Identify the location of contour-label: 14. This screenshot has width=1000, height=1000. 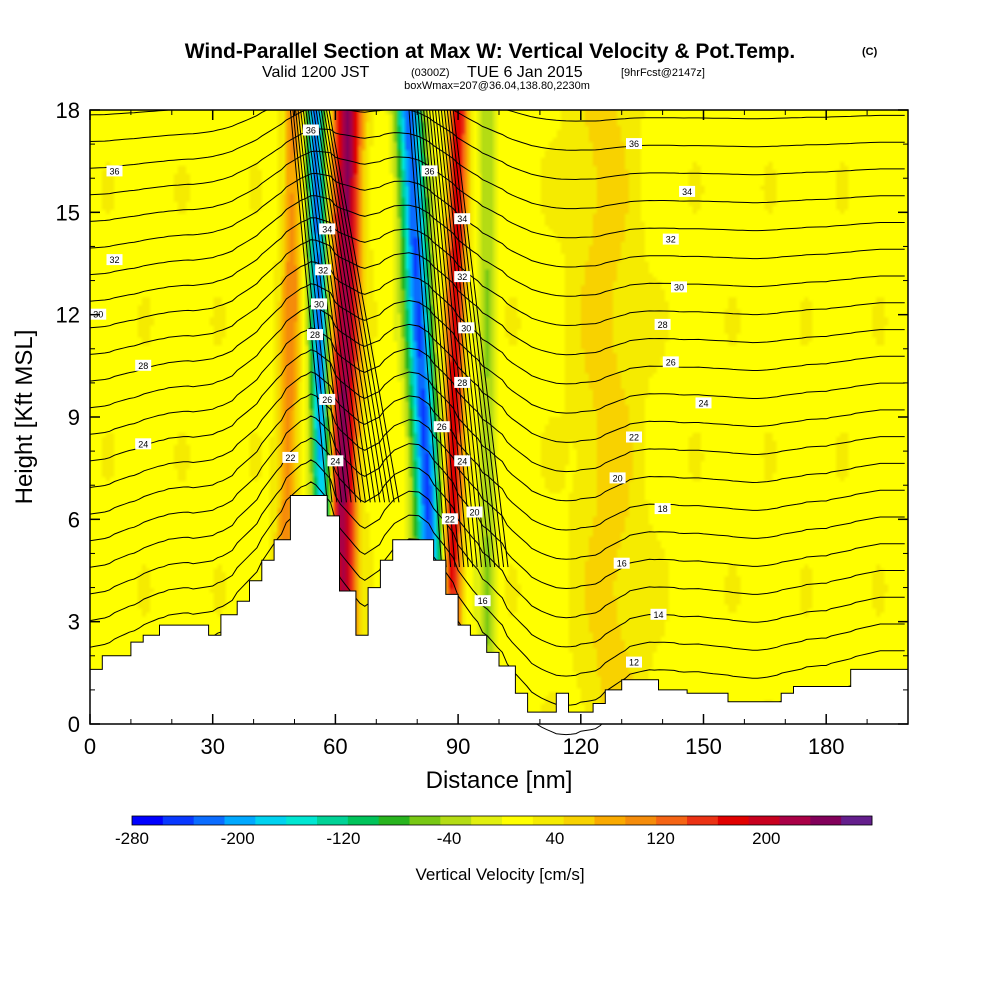
(658, 614).